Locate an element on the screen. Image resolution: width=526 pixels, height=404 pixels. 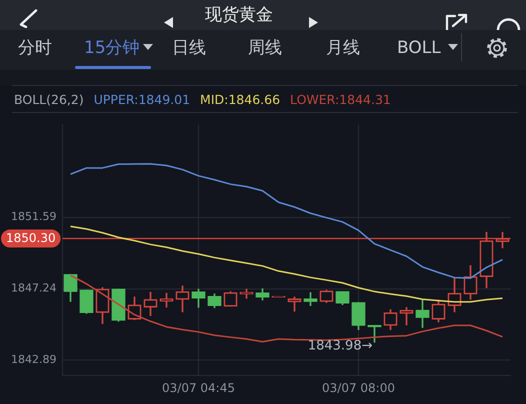
text: 月线 is located at coordinates (343, 48).